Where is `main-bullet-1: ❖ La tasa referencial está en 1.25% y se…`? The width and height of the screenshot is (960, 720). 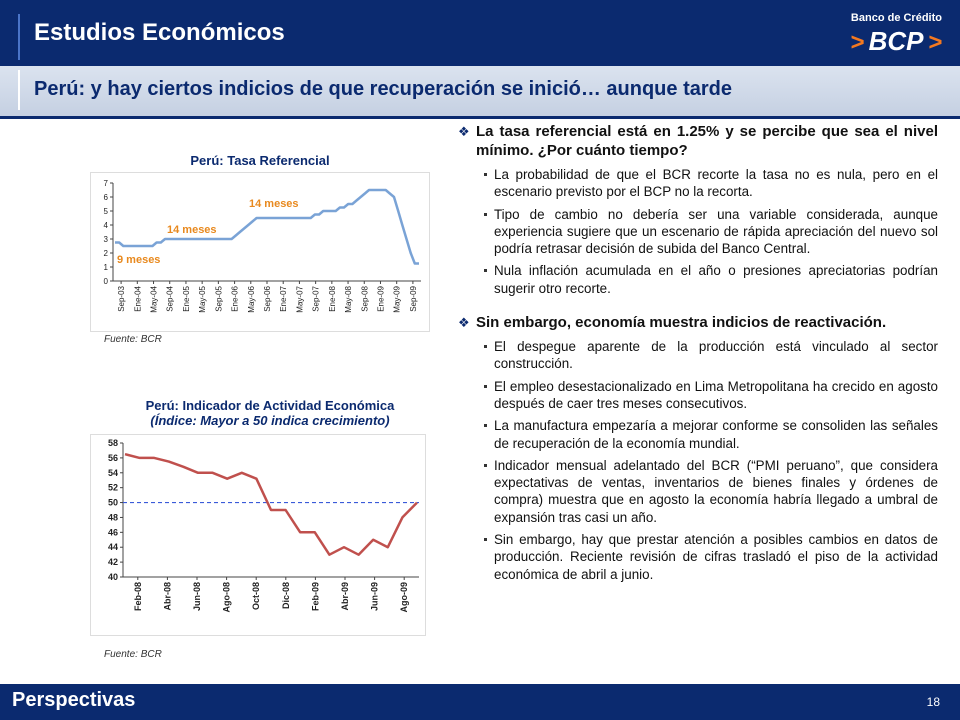
main-bullet-1: ❖ La tasa referencial está en 1.25% y se… is located at coordinates (698, 141).